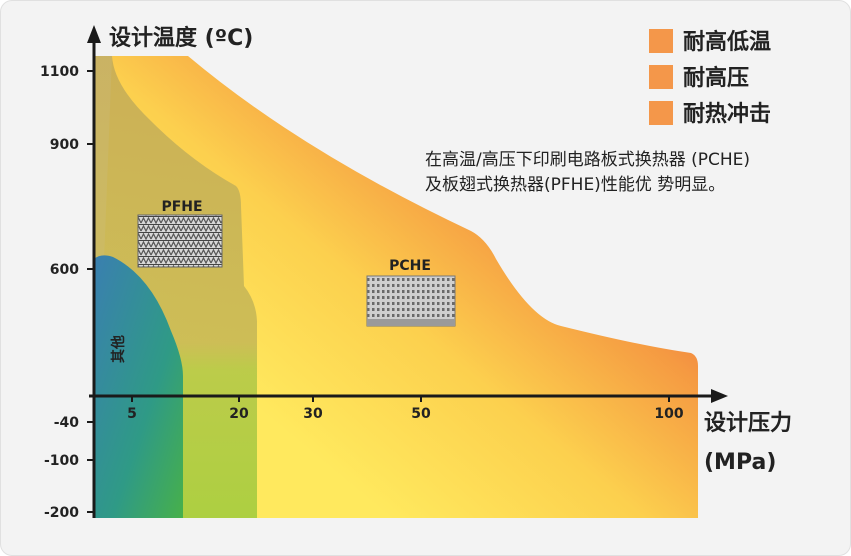 The width and height of the screenshot is (851, 556). Describe the element at coordinates (64, 145) in the screenshot. I see `y-tick-label-900: 900` at that location.